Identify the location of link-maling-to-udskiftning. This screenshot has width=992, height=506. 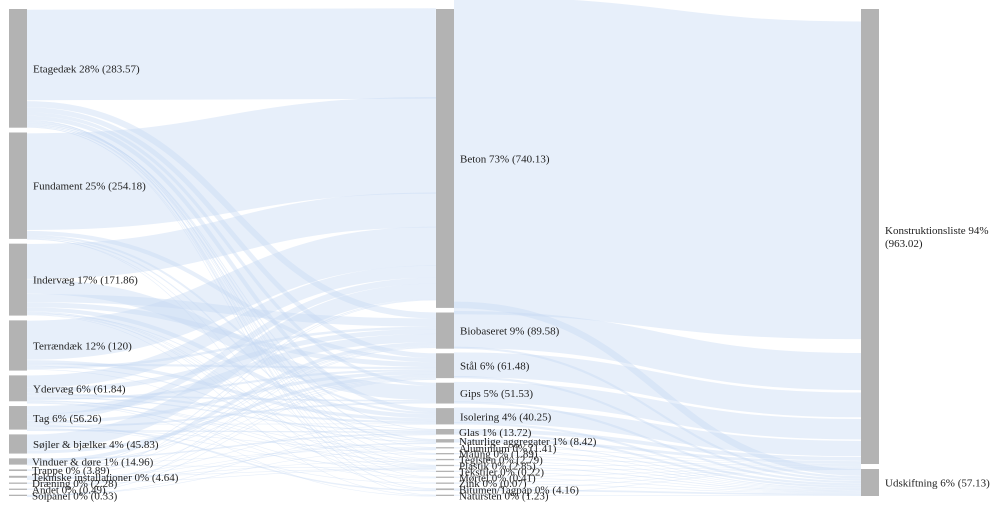
(657, 472).